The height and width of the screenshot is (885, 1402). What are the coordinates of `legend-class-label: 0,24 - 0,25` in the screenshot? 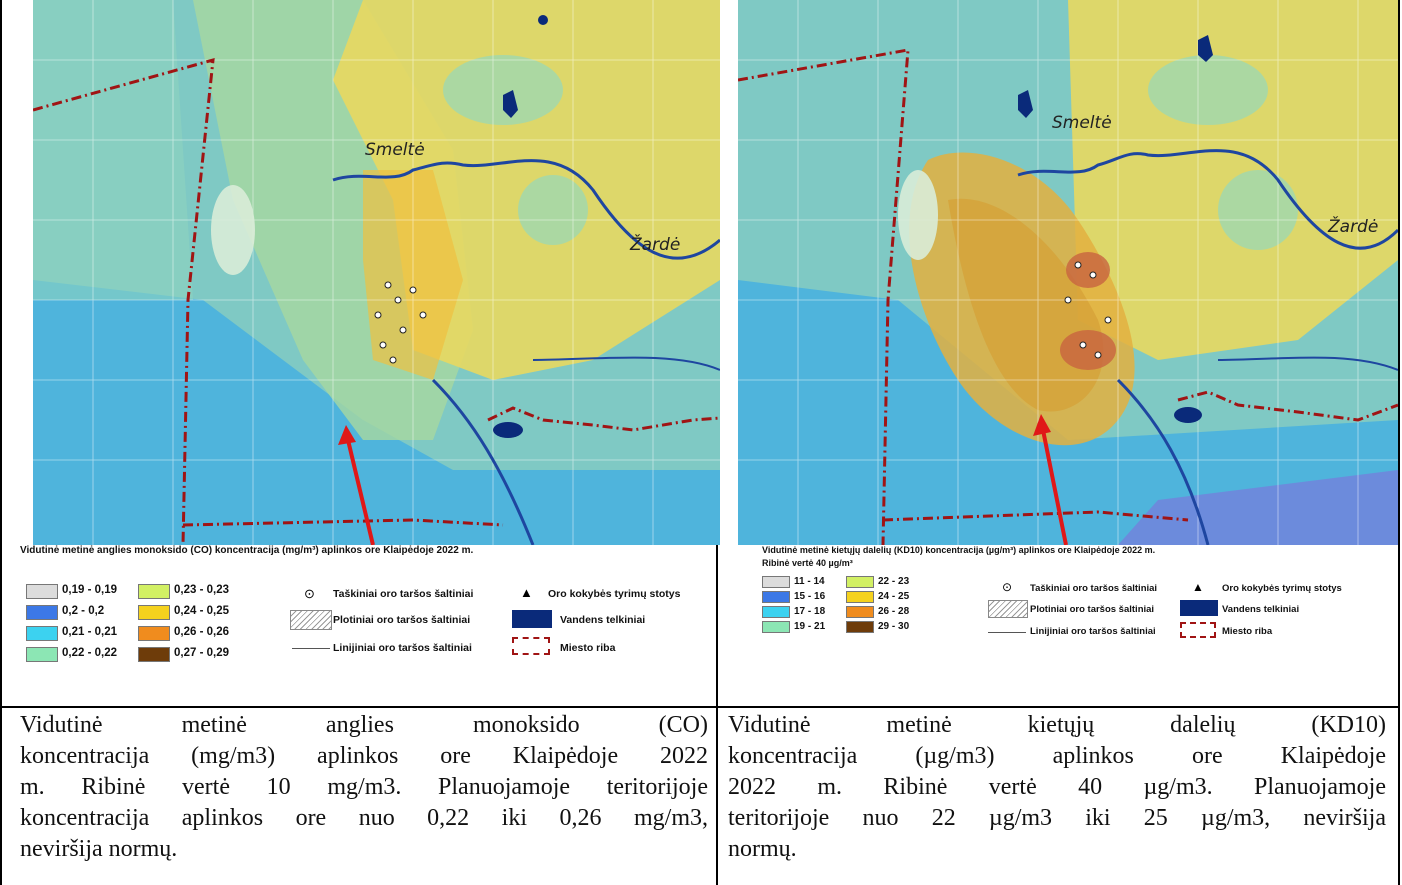 It's located at (201, 611).